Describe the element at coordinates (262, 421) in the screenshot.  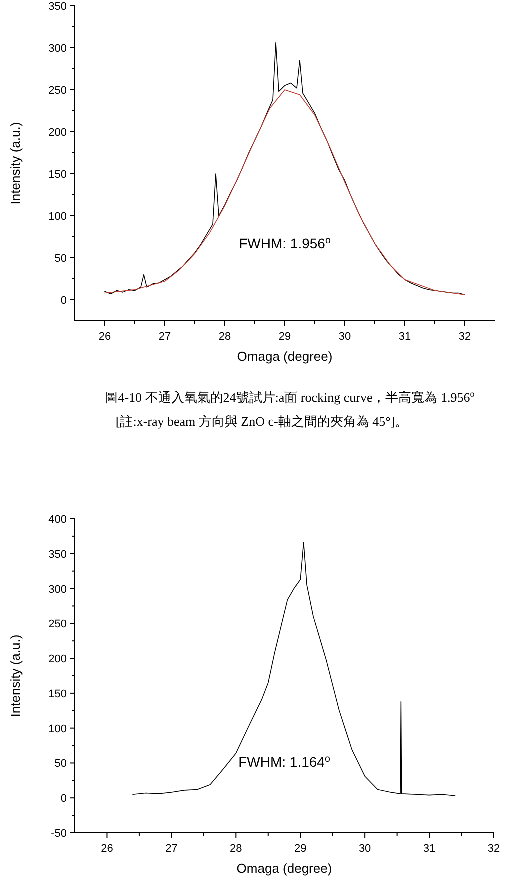
I see `text: [註:x-ray beam 方向與 ZnO c-軸之間的夾角為 45°]。` at that location.